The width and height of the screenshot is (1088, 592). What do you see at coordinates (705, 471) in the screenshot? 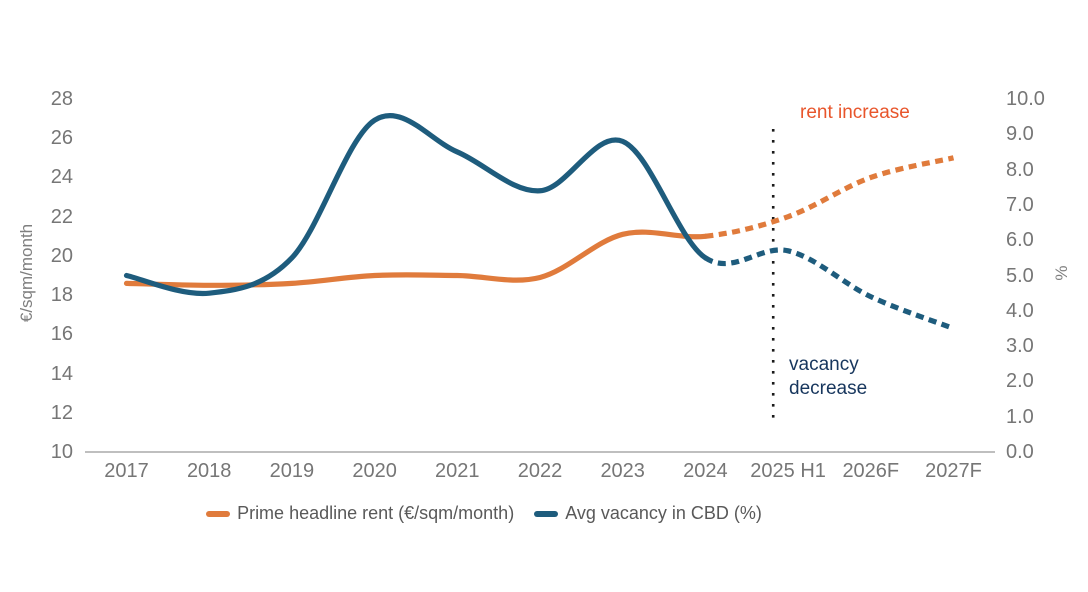
I see `x-axis-tick: 2024` at bounding box center [705, 471].